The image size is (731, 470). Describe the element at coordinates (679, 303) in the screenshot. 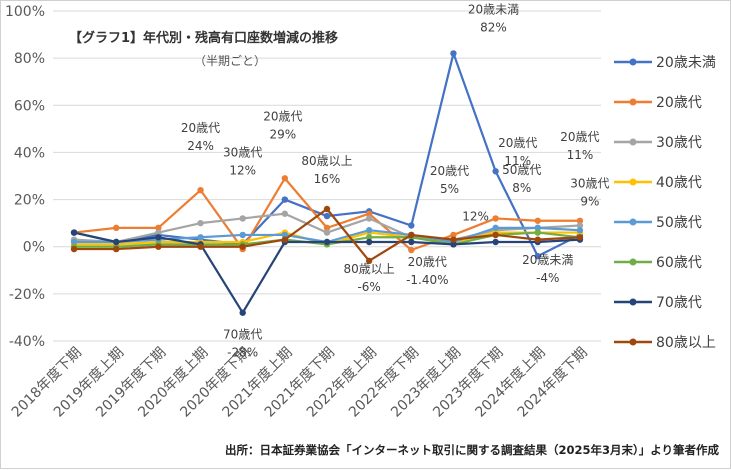

I see `legend-label: 70歳代` at that location.